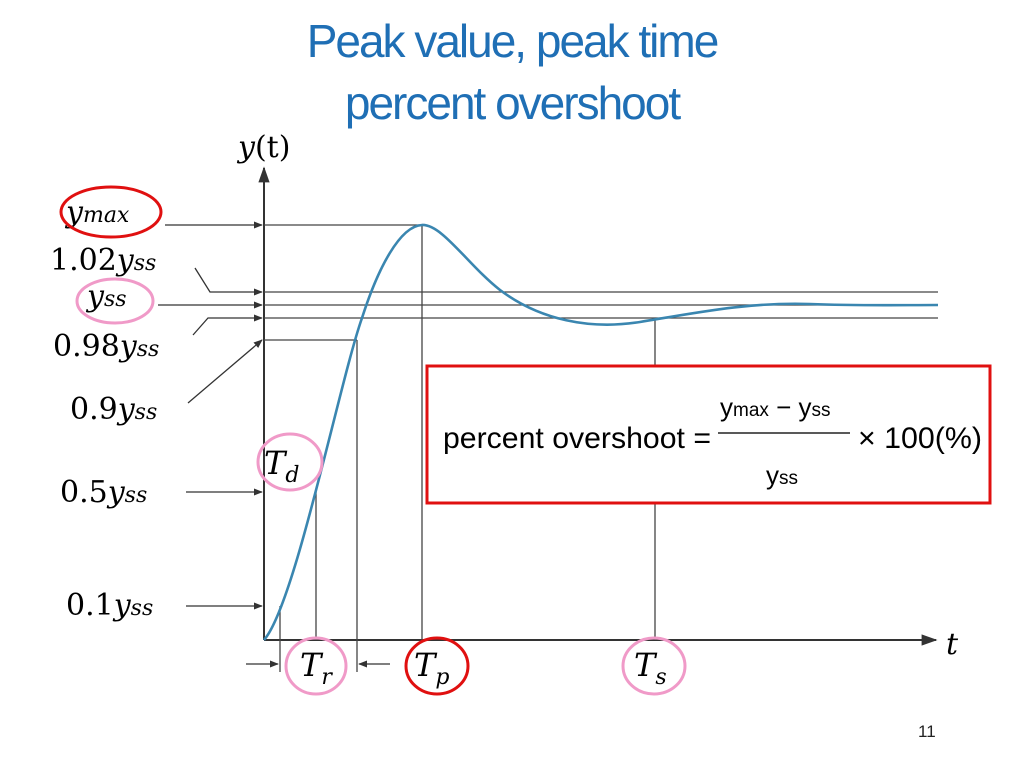 The width and height of the screenshot is (1024, 768). I want to click on steady-state-highlight, so click(115, 301).